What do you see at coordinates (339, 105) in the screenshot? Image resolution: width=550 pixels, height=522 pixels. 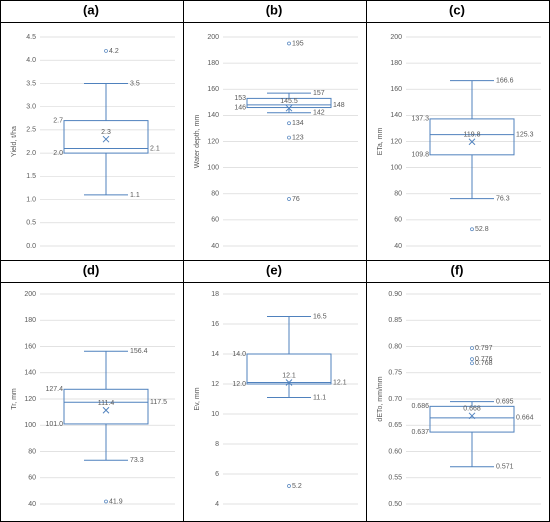 I see `data-label: 148` at bounding box center [339, 105].